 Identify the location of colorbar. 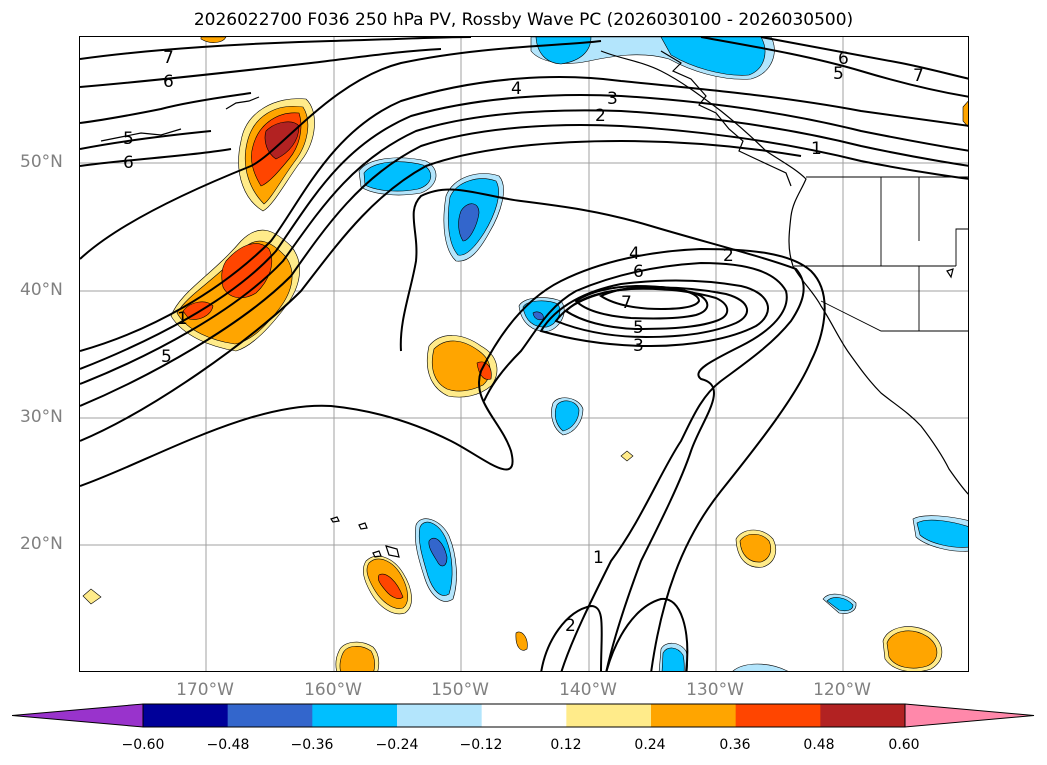
(523, 715).